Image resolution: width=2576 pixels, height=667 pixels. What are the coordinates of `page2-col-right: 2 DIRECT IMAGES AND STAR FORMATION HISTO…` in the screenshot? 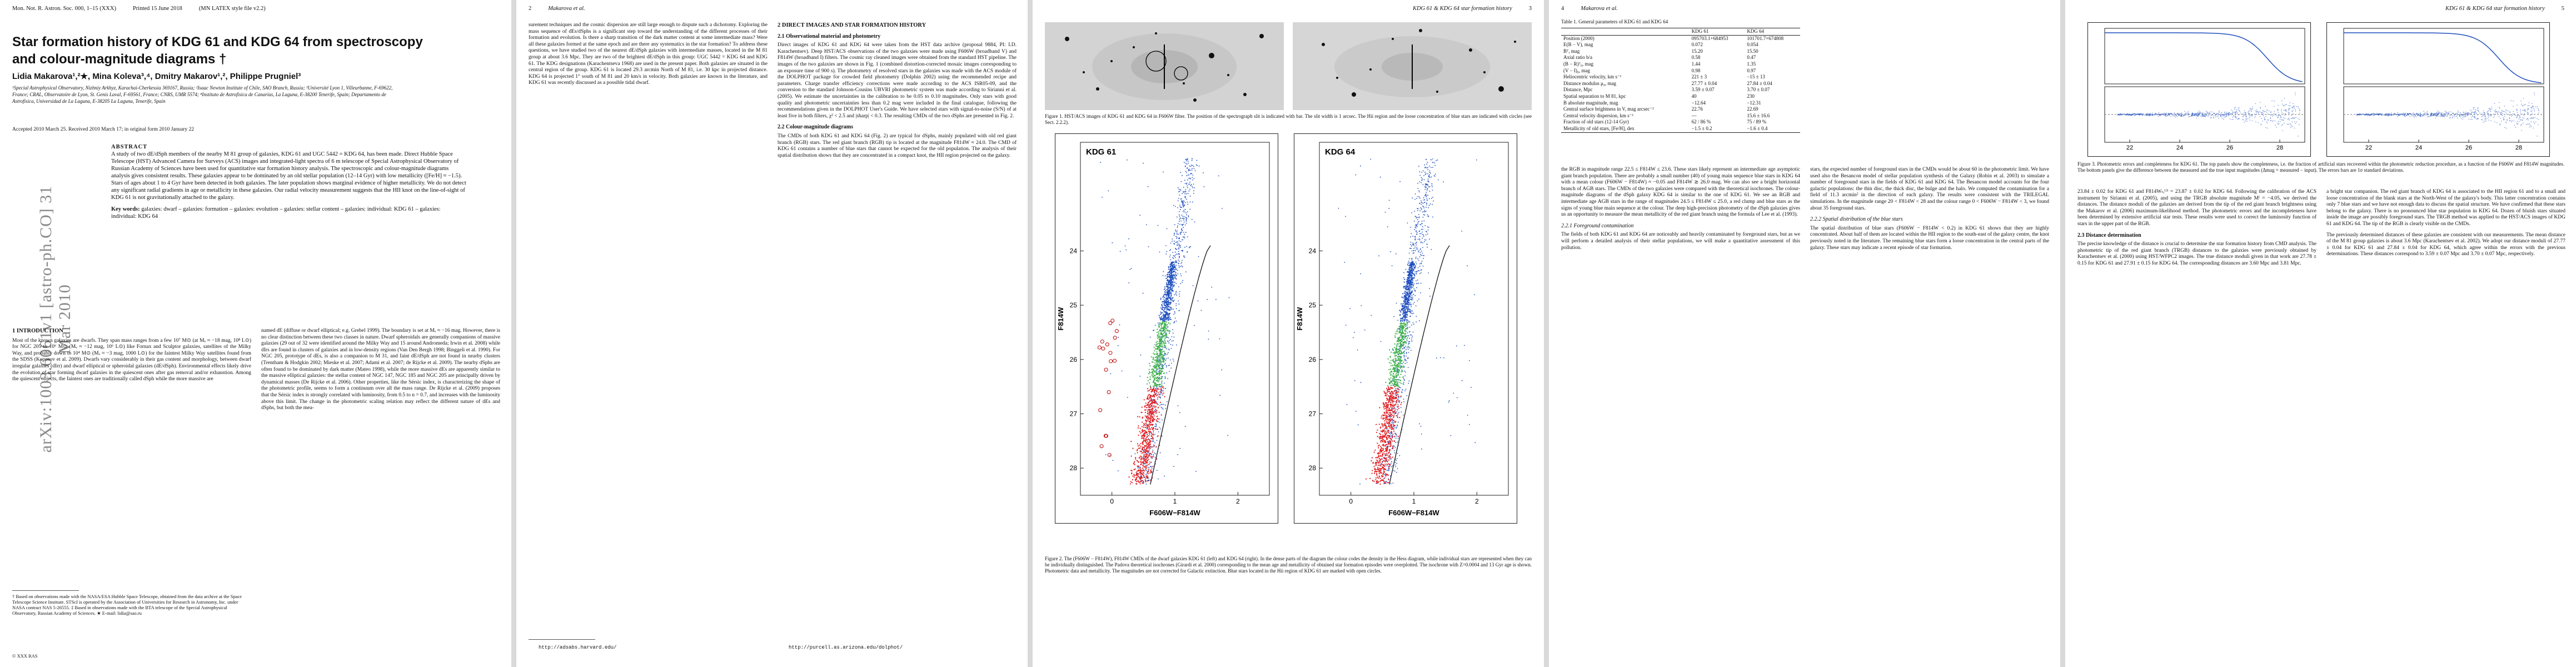 It's located at (897, 90).